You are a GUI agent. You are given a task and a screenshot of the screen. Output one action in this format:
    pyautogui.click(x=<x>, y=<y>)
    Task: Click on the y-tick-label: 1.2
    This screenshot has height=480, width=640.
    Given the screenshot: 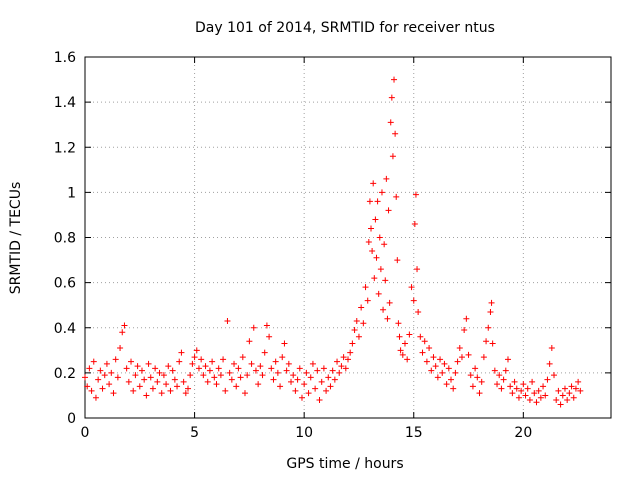 What is the action you would take?
    pyautogui.click(x=65, y=148)
    